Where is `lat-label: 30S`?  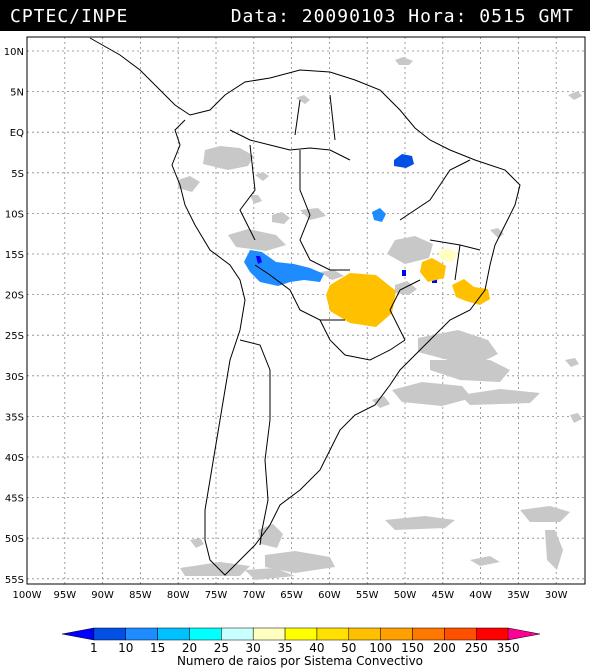 lat-label: 30S is located at coordinates (14, 377).